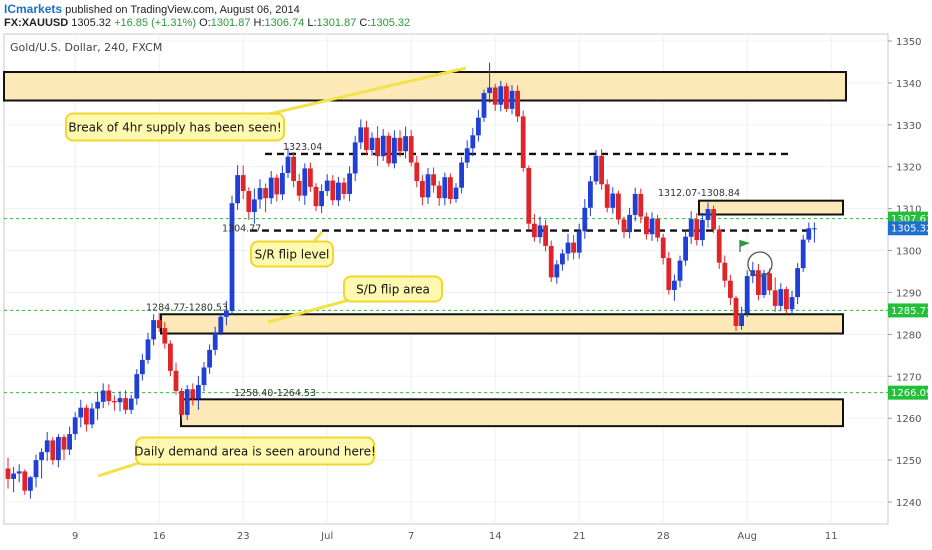 The image size is (932, 550). I want to click on time-tick-label: 7, so click(411, 536).